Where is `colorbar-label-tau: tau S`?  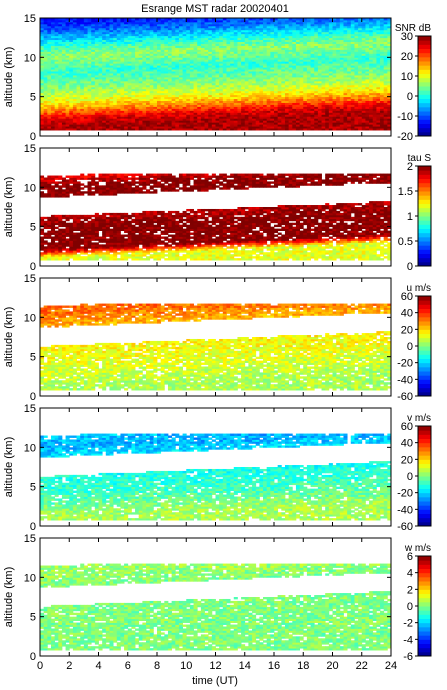 colorbar-label-tau: tau S is located at coordinates (420, 158).